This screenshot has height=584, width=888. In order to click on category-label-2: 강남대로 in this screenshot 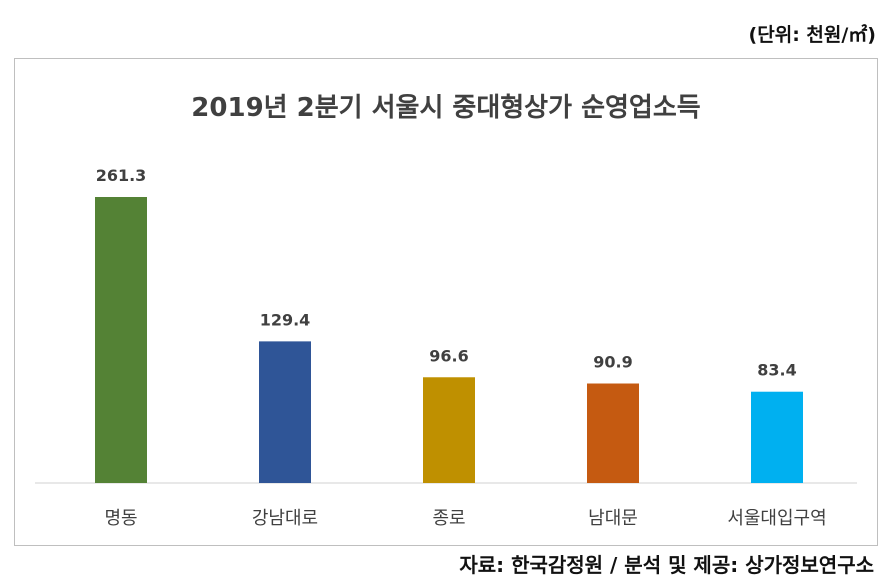, I will do `click(285, 518)`.